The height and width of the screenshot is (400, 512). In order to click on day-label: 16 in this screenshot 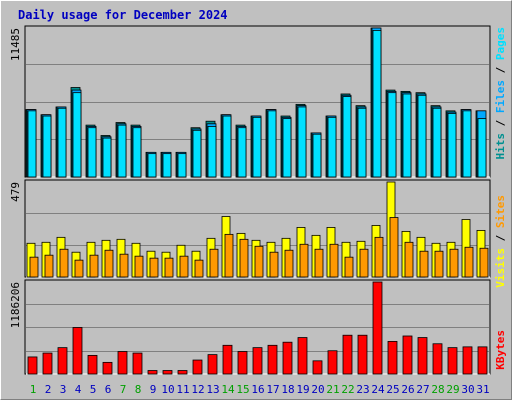, I will do `click(257, 389)`.